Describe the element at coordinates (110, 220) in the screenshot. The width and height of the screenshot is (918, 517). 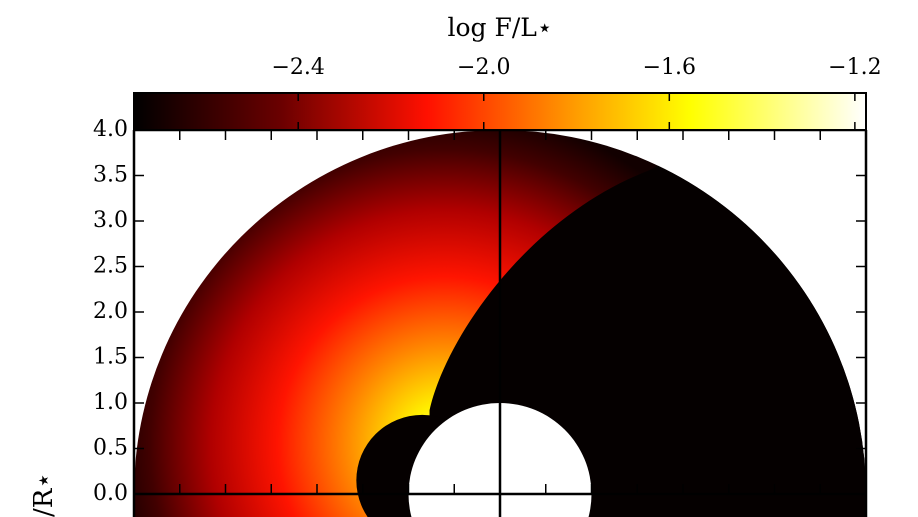
I see `y-tick-label: 3.0` at that location.